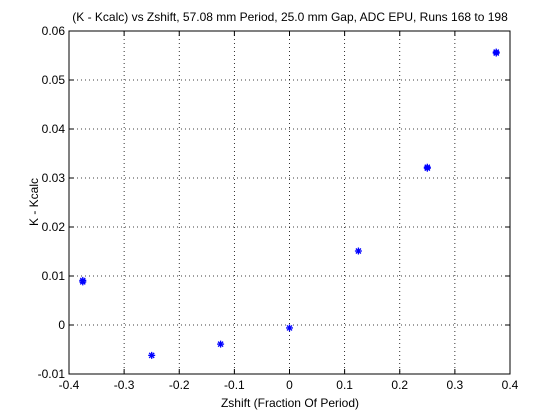 This screenshot has height=420, width=560. What do you see at coordinates (455, 385) in the screenshot?
I see `x-tick-label: 0.3` at bounding box center [455, 385].